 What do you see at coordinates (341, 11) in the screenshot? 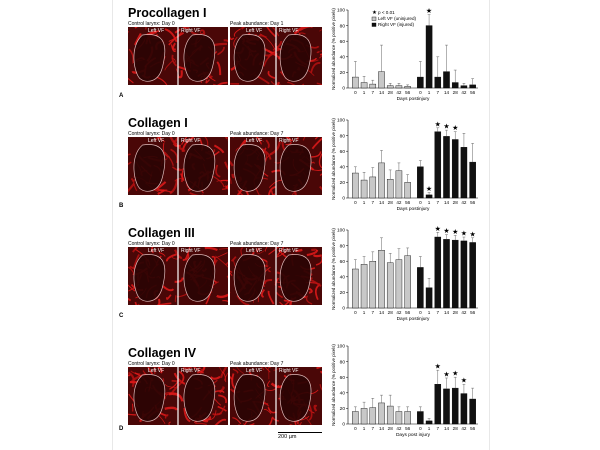
I see `y-tick-label: 100` at bounding box center [341, 11].